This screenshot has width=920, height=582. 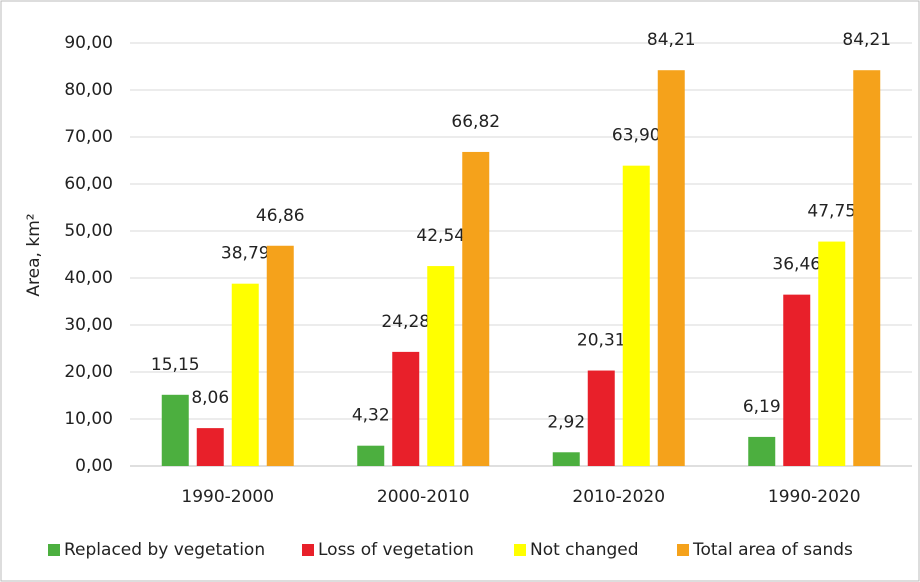 What do you see at coordinates (88, 372) in the screenshot?
I see `y-tick-label: 20,00` at bounding box center [88, 372].